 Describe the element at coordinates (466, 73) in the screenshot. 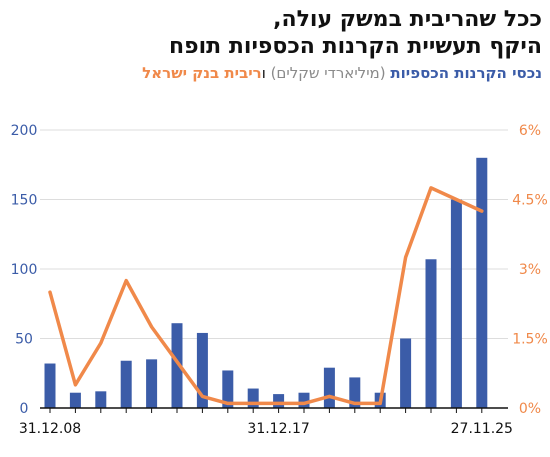

I see `legend-bars-label: נכסי הקרנות הכספיות` at that location.